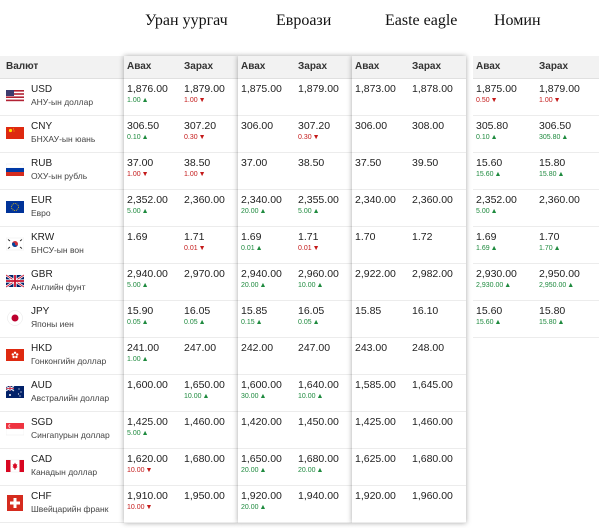  Describe the element at coordinates (62, 134) in the screenshot. I see `currency-row: CNY БНХАУ-ын юань` at that location.